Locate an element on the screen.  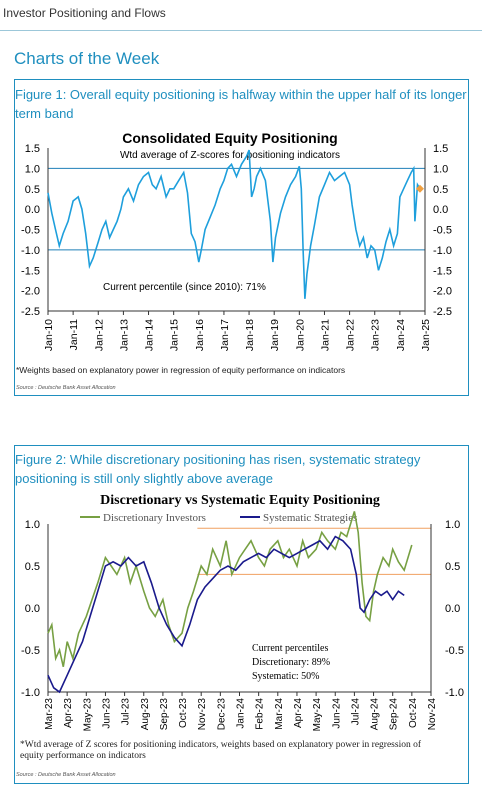
legend-discretionary-label: Discretionary Investors is located at coordinates (154, 518).